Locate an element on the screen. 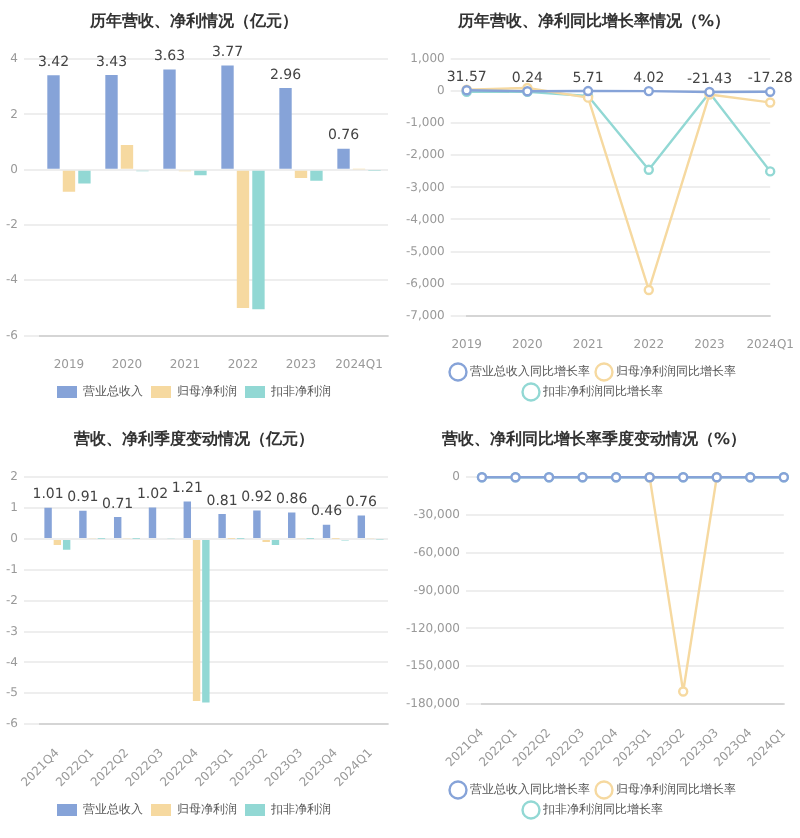 This screenshot has width=800, height=838. chart-title: 营收、净利同比增长率季度变动情况（%） is located at coordinates (593, 437).